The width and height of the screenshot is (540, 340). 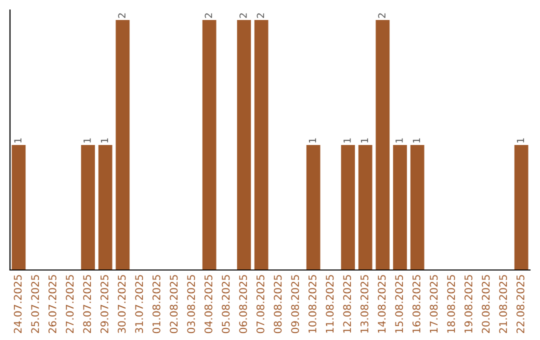 What do you see at coordinates (18, 304) in the screenshot?
I see `x-tick-label: 24.07.2025` at bounding box center [18, 304].